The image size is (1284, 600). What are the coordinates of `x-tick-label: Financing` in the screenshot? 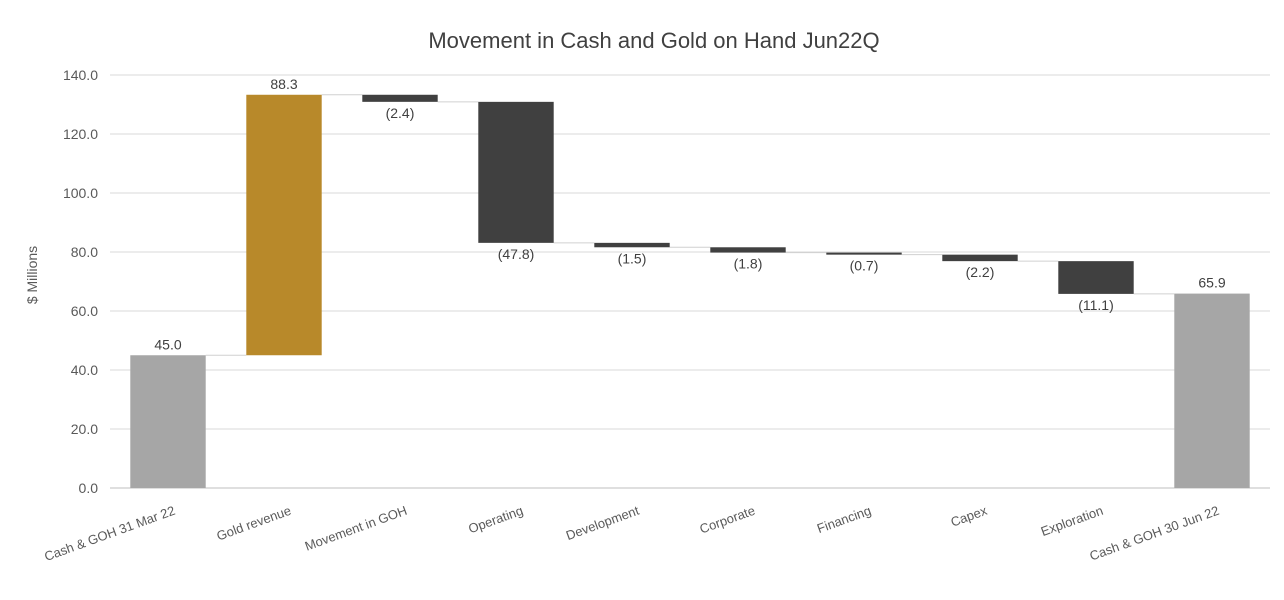 It's located at (844, 519).